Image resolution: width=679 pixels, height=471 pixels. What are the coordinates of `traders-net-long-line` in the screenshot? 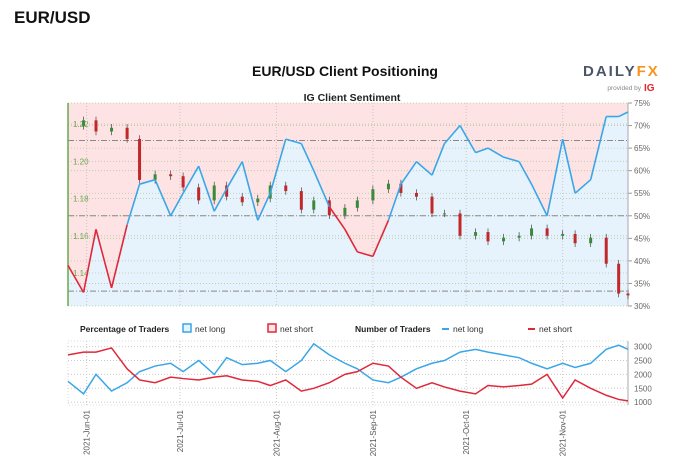 It's located at (348, 368).